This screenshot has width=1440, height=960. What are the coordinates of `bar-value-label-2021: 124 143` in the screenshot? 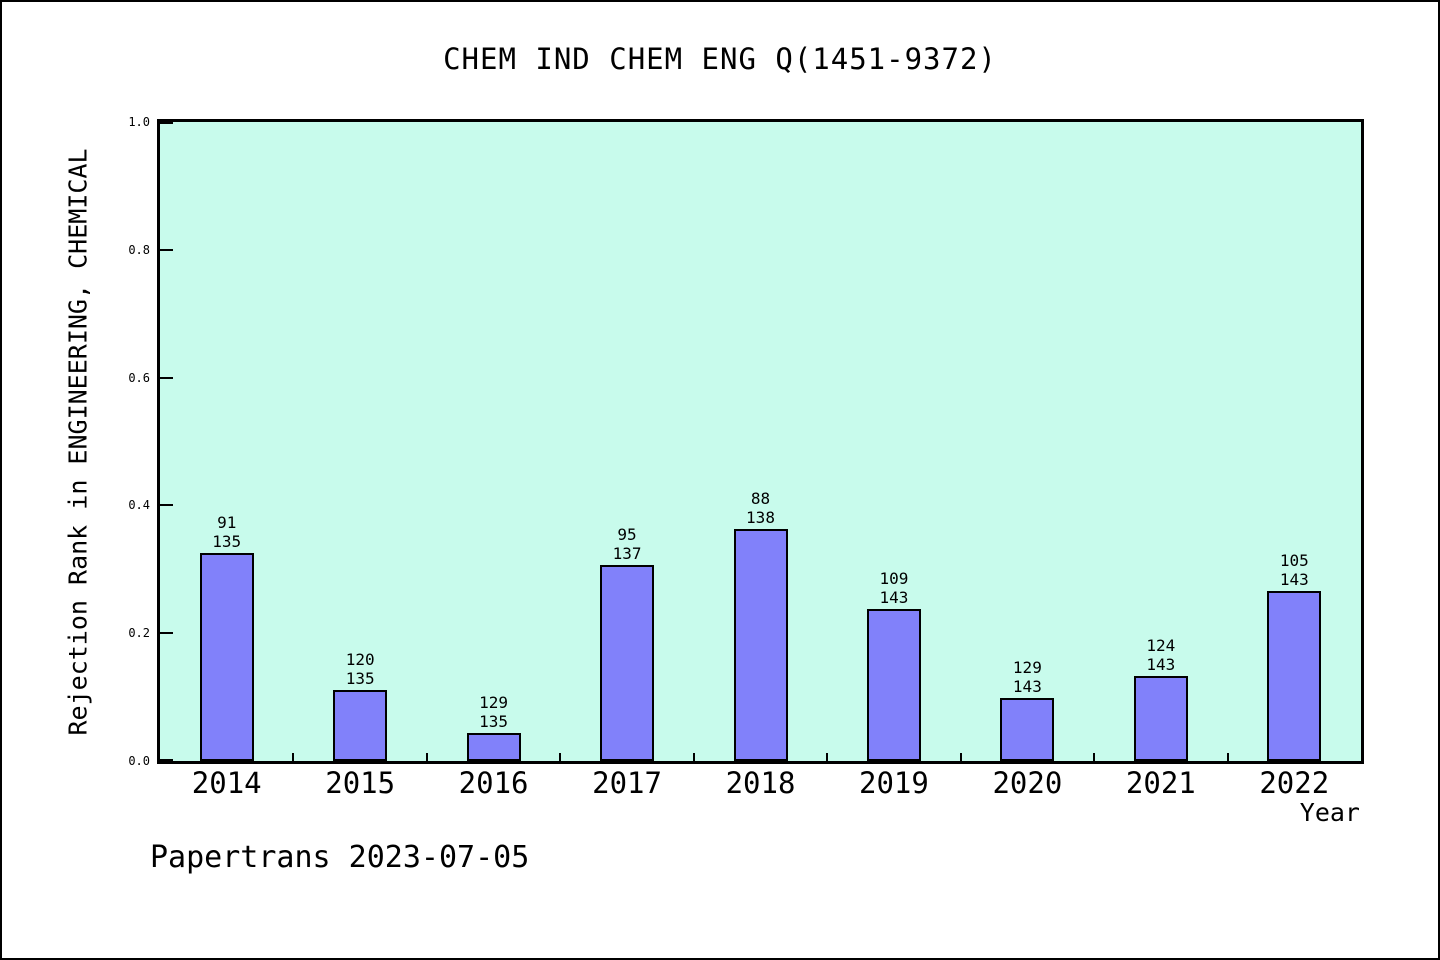 It's located at (1161, 655).